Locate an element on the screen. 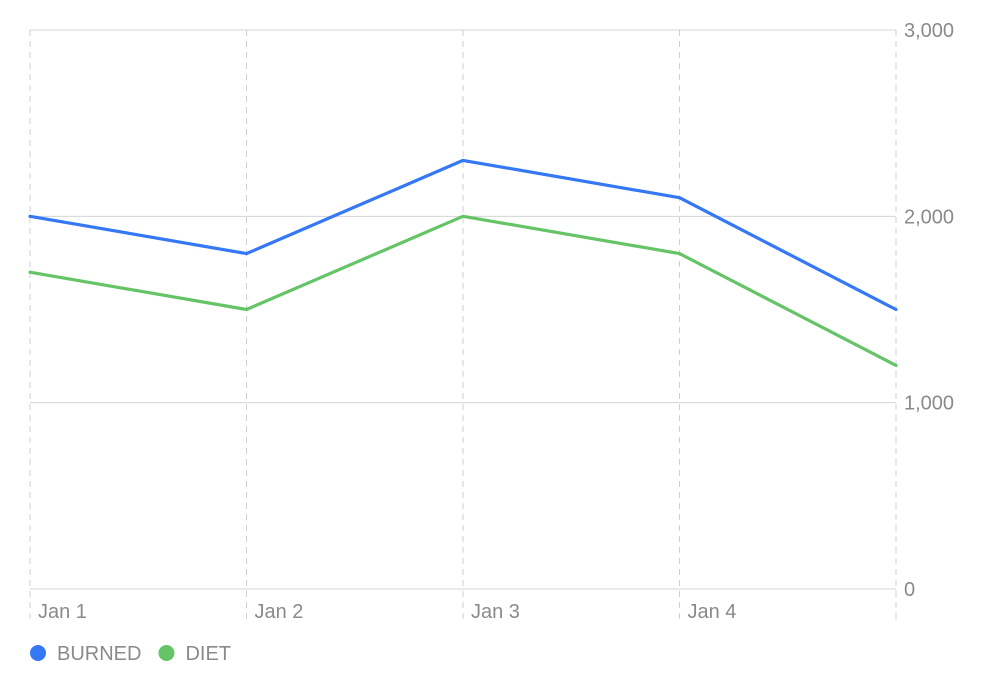 The width and height of the screenshot is (998, 698). y-tick-label: 0 is located at coordinates (909, 590).